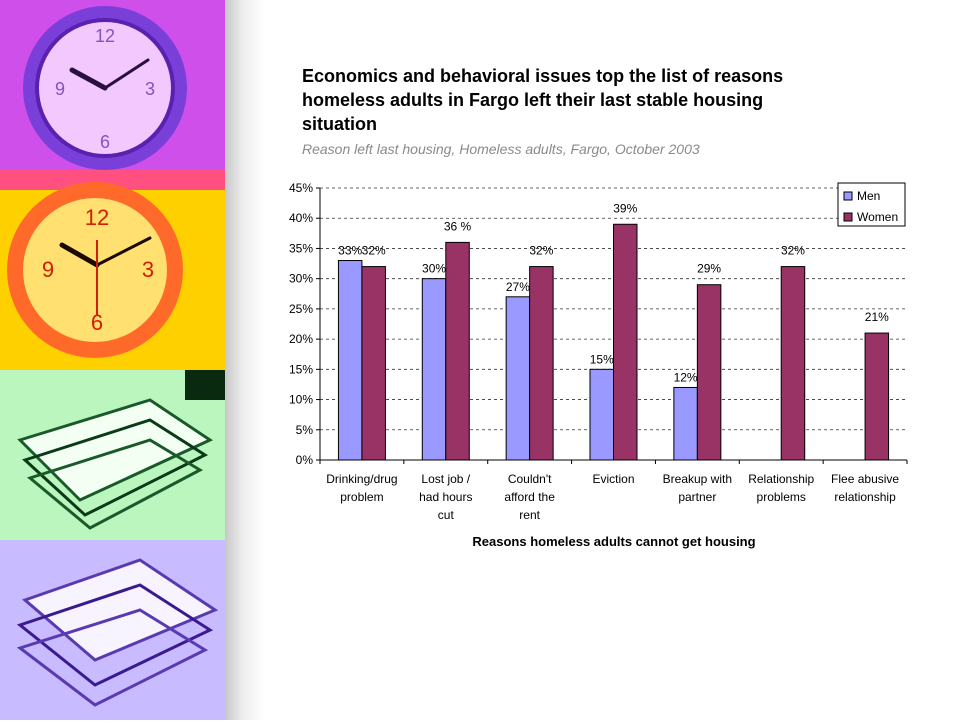  I want to click on x-category-label-line: Lost job /, so click(445, 479).